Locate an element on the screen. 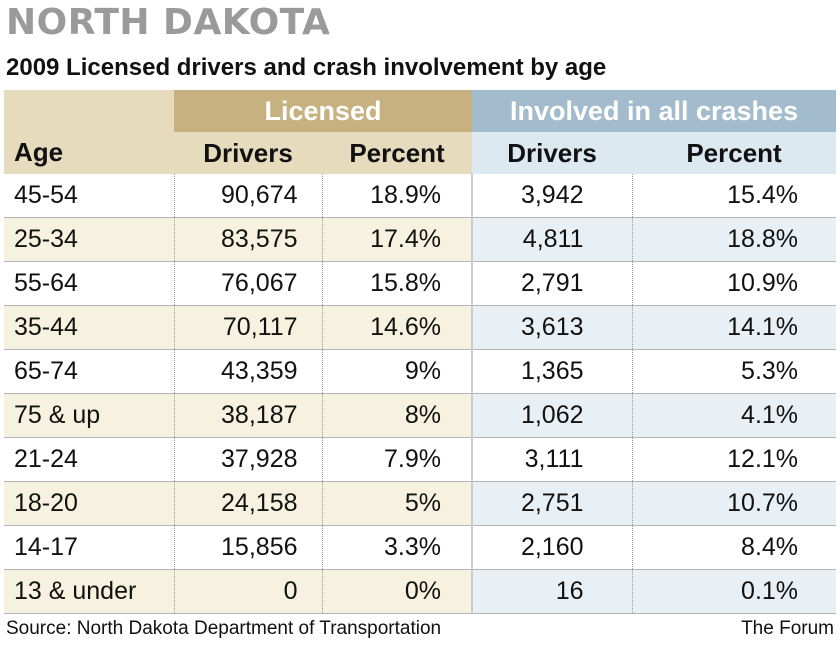  header-crash-percent: Percent is located at coordinates (734, 153).